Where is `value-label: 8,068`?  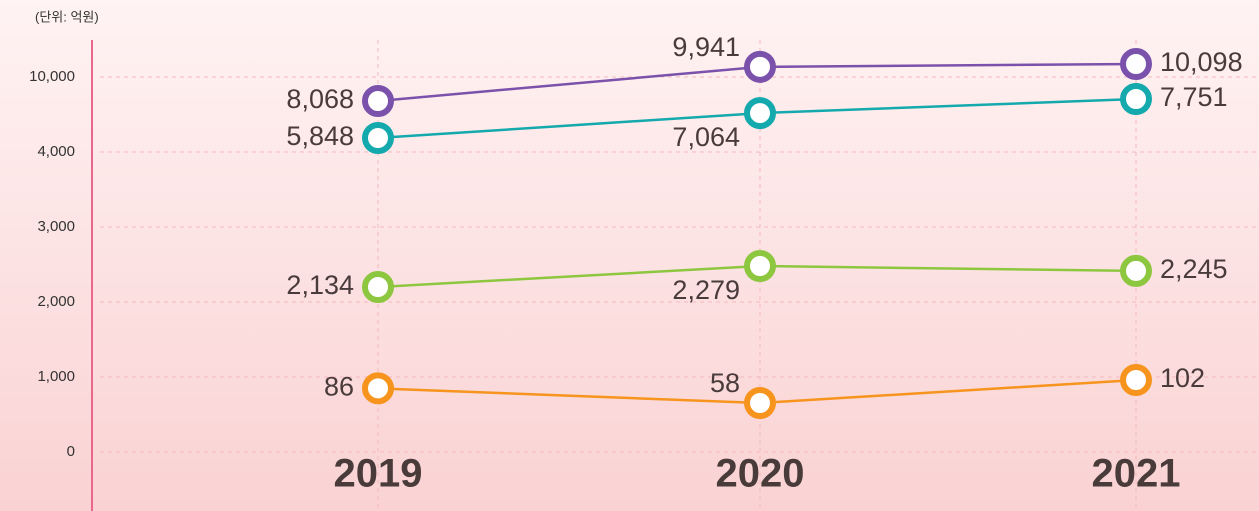 value-label: 8,068 is located at coordinates (320, 99).